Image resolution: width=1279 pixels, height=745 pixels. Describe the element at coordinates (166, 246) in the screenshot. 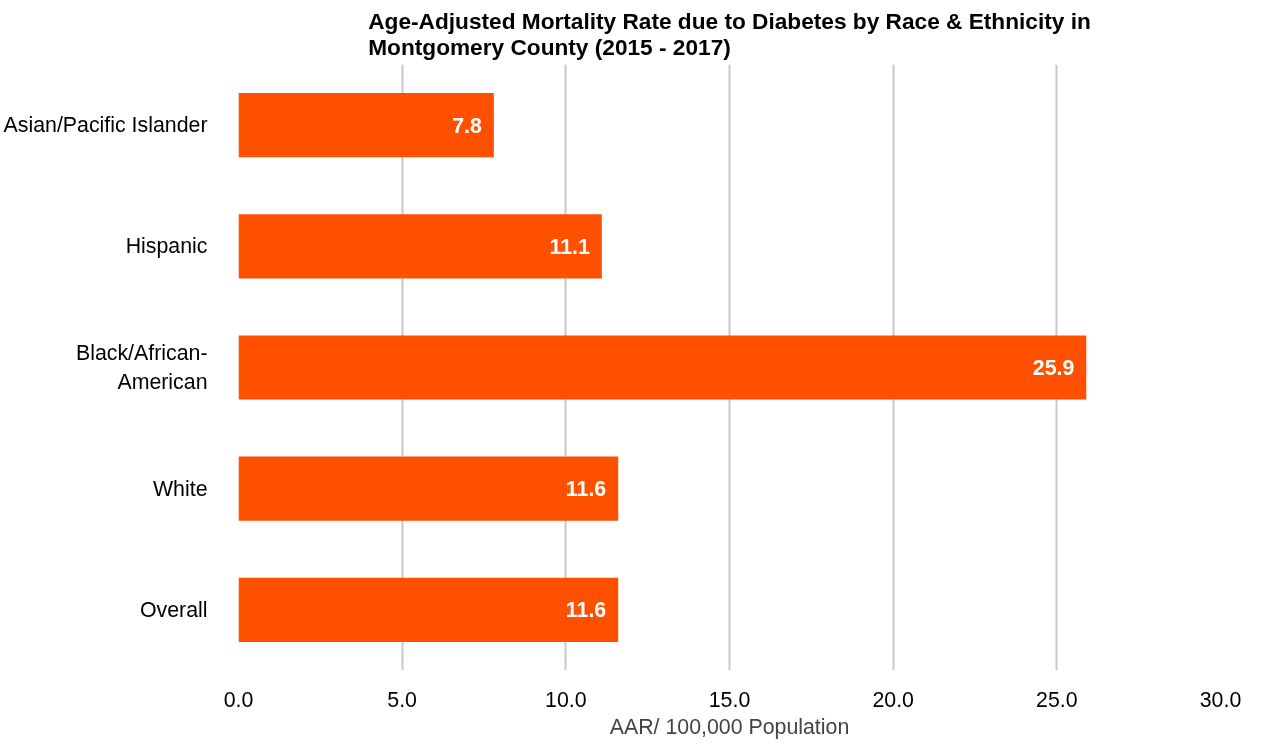

I see `y-tick-label: Hispanic` at that location.